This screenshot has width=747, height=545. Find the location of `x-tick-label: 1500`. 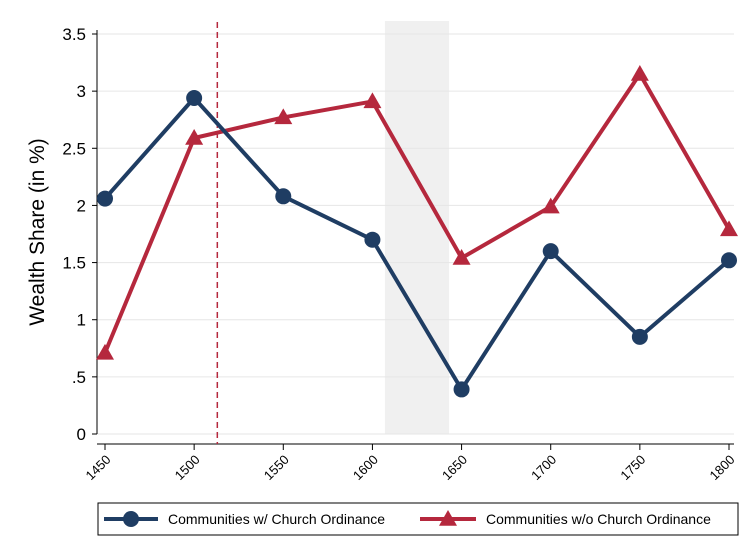

x-tick-label: 1500 is located at coordinates (187, 467).